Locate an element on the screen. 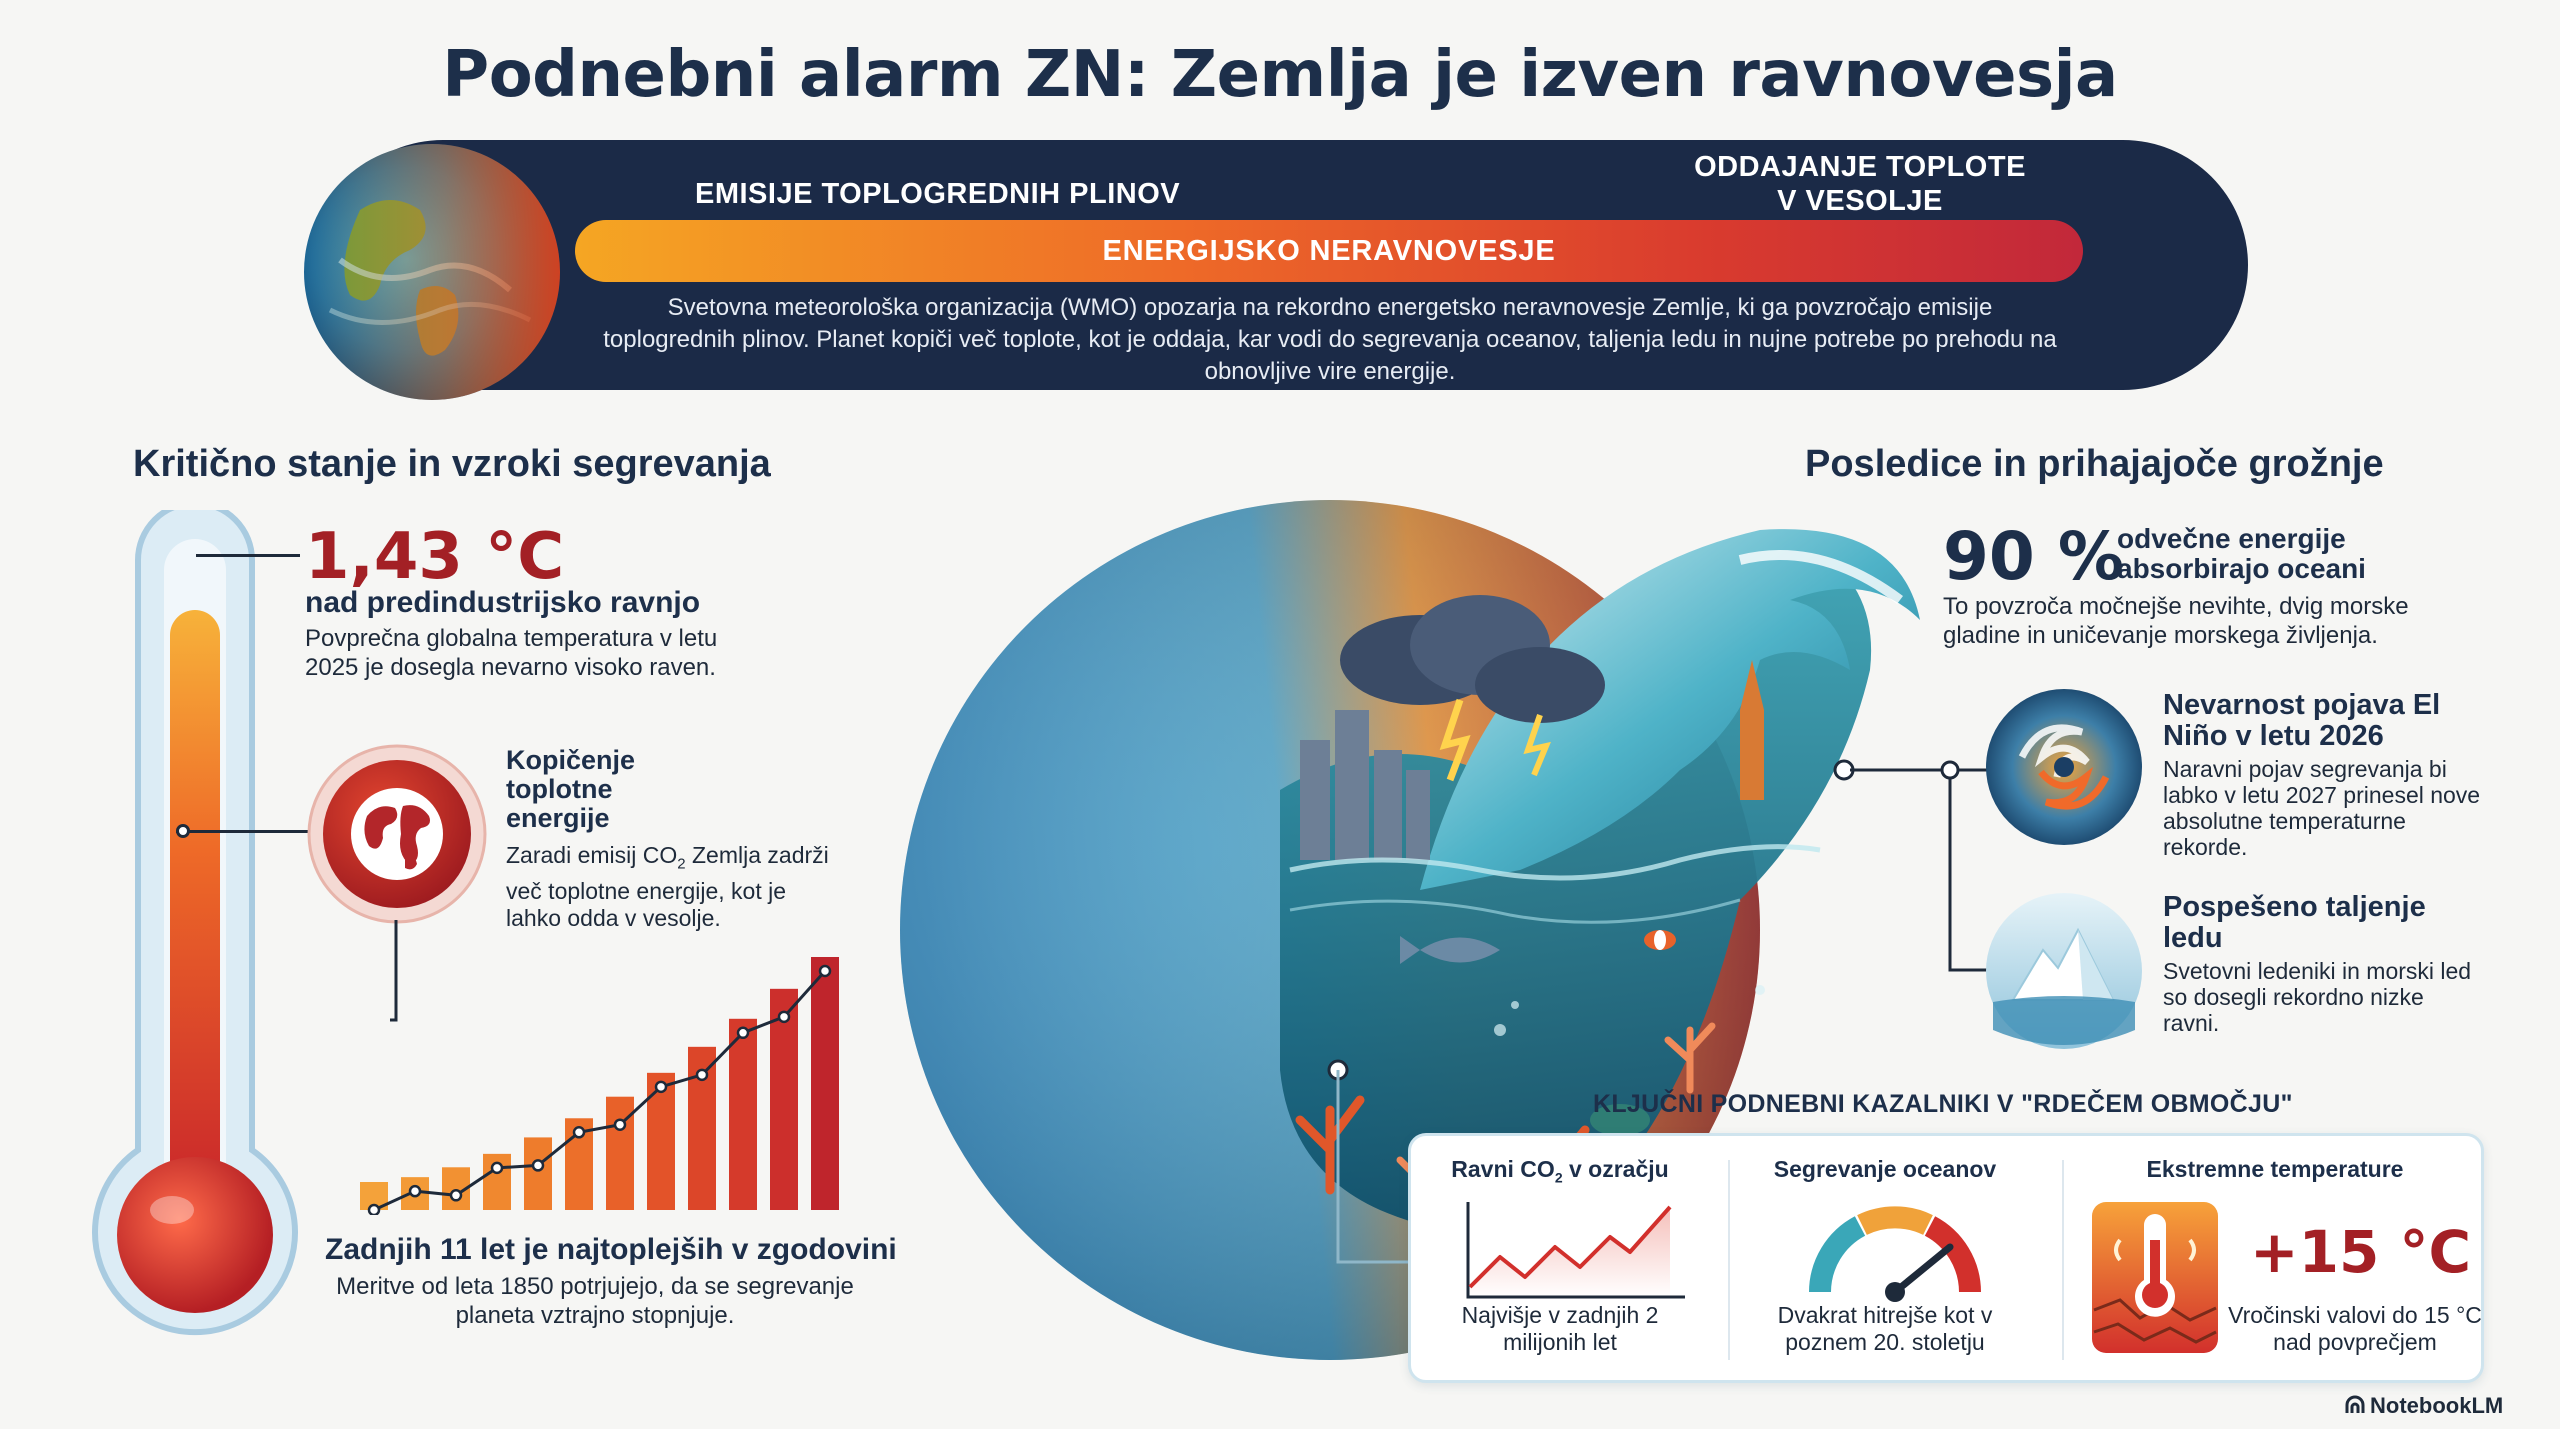 The width and height of the screenshot is (2560, 1429). extreme-indicator-title: Ekstremne temperature is located at coordinates (2275, 1169).